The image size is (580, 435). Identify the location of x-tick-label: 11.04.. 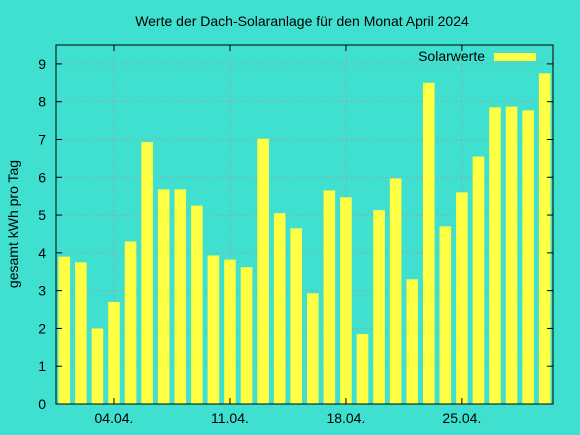
(230, 418).